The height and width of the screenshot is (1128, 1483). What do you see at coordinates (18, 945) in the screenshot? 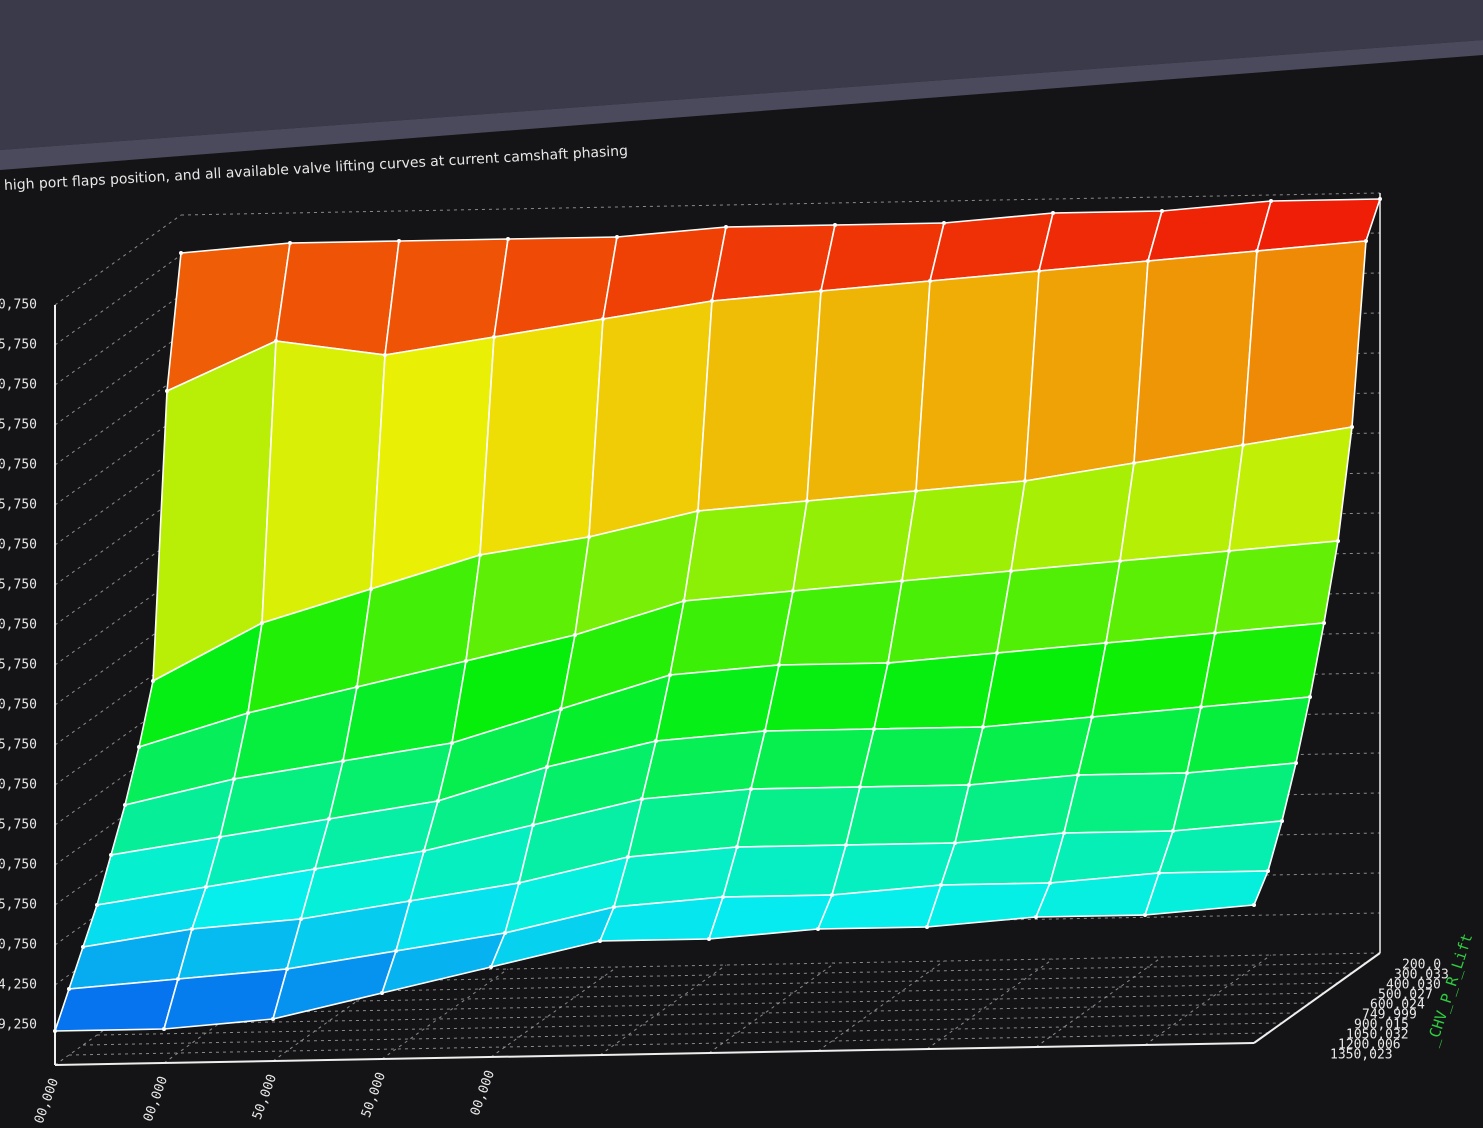
I see `y-tick-label: 0,750` at bounding box center [18, 945].